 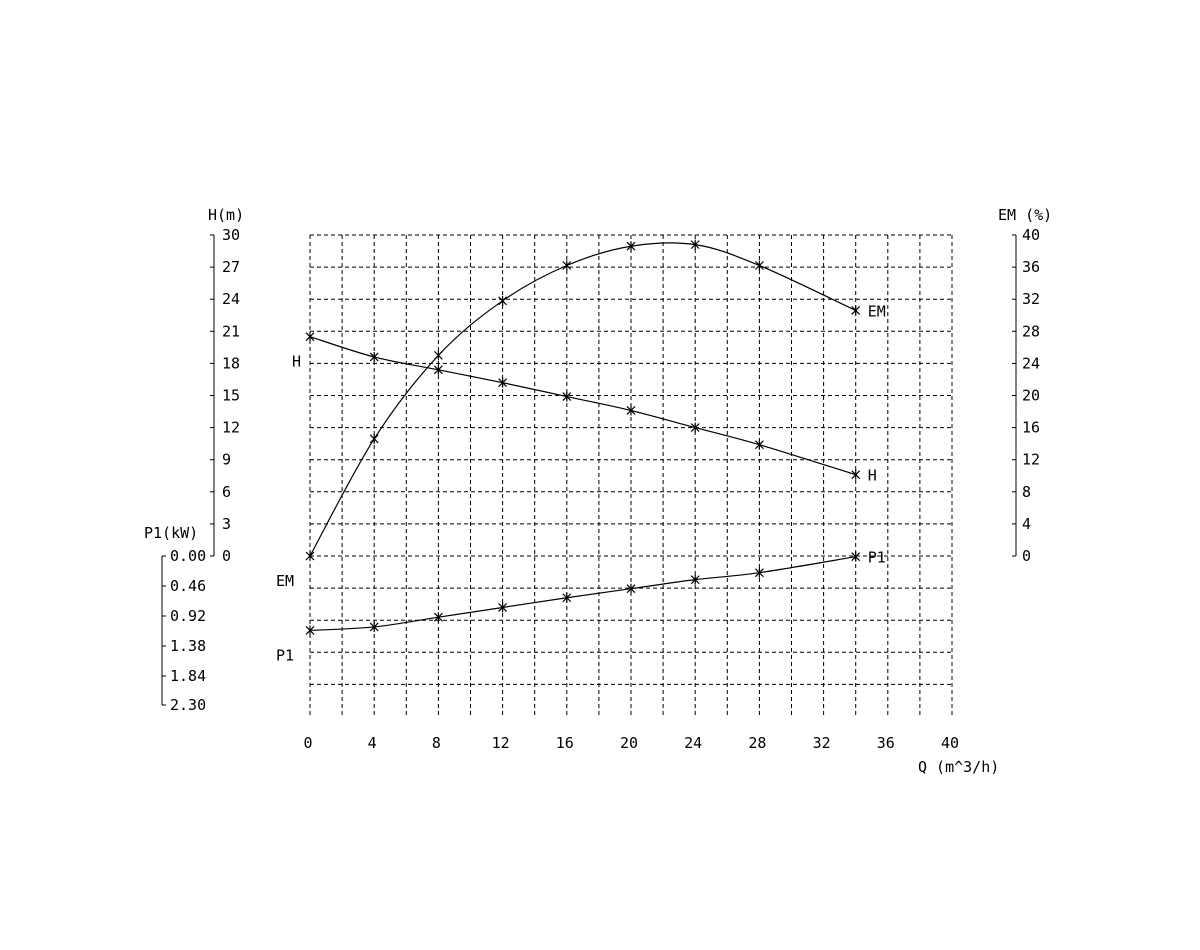 What do you see at coordinates (1031, 460) in the screenshot?
I see `em-axis-tick-label: 12` at bounding box center [1031, 460].